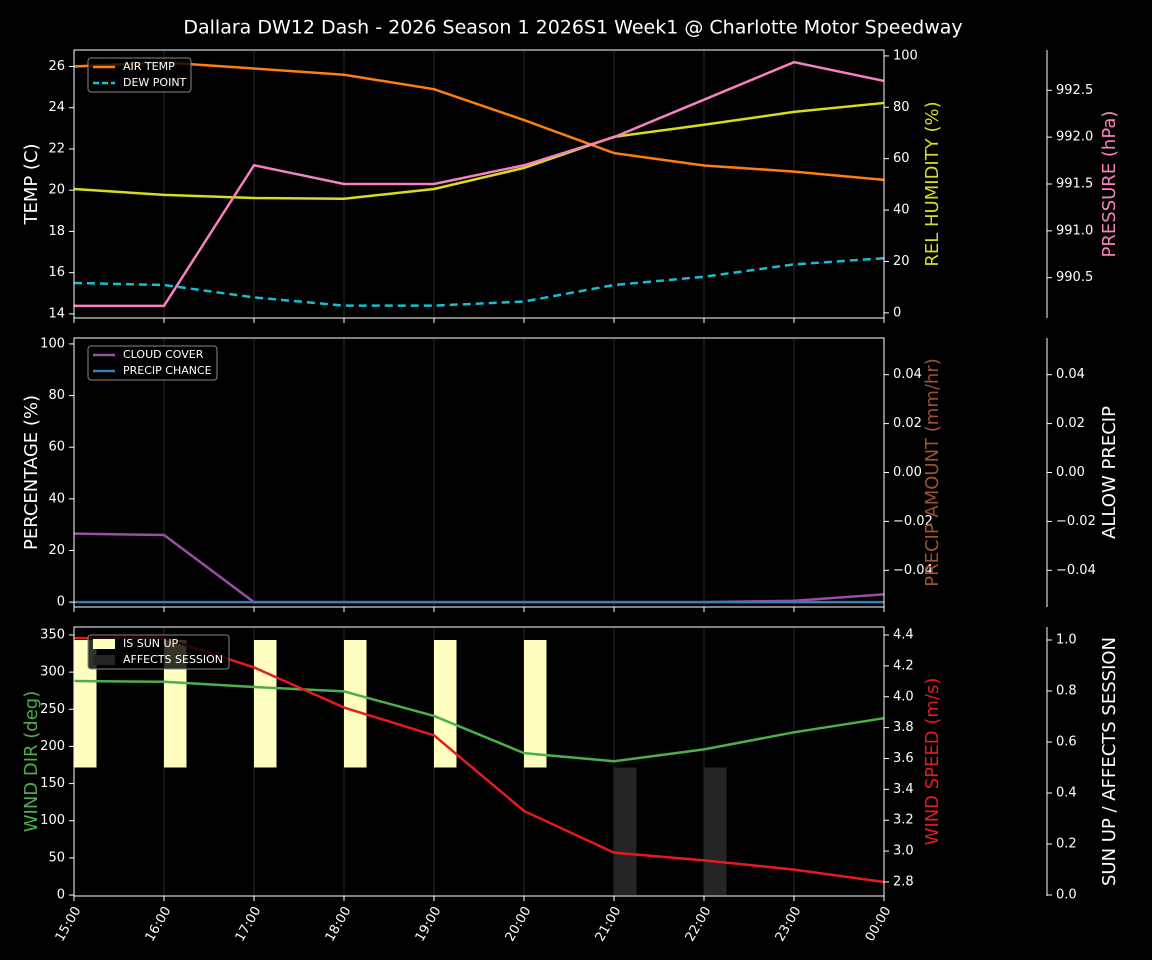 This screenshot has height=960, width=1152. I want to click on y3-tick-label: 1.0, so click(1066, 640).